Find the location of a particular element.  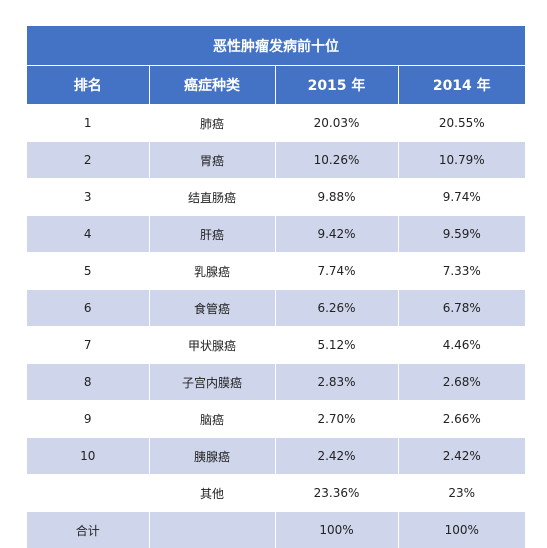

rate-2015-cell: 2.70% is located at coordinates (336, 419).